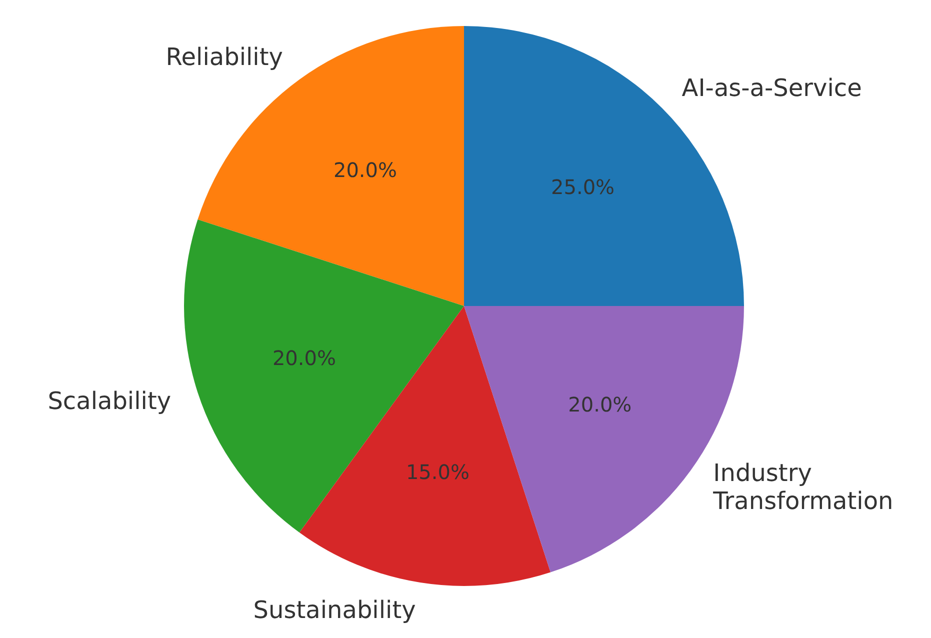 Image resolution: width=931 pixels, height=638 pixels. Describe the element at coordinates (803, 487) in the screenshot. I see `slice-label: Industry Transformation` at that location.